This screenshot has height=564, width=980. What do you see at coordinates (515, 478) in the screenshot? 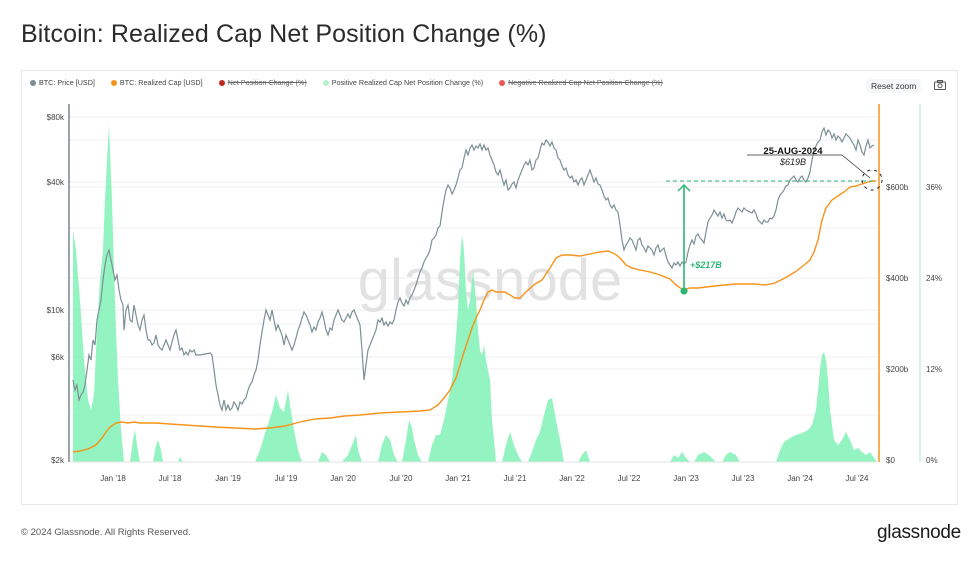
I see `svg-text: Jul '21` at bounding box center [515, 478].